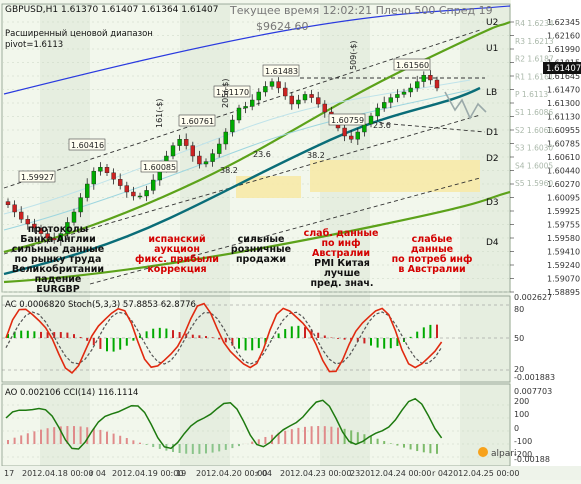  Describe the element at coordinates (281, 71) in the screenshot. I see `price-tag: 1.61483` at that location.